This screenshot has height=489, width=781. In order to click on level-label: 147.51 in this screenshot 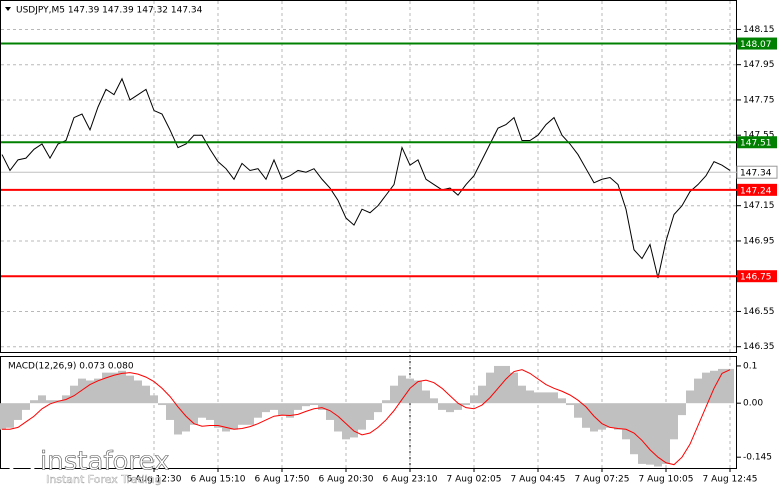, I will do `click(756, 144)`.